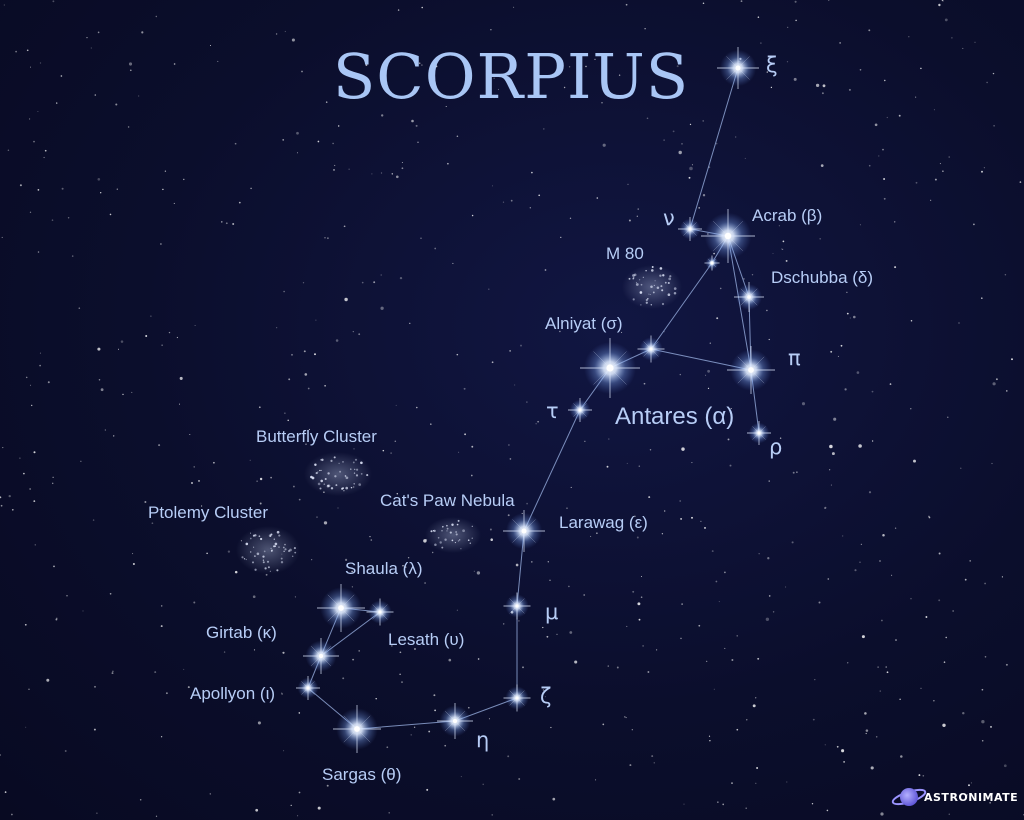 The height and width of the screenshot is (820, 1024). What do you see at coordinates (447, 500) in the screenshot?
I see `label-catspaw-nebula: Cat's Paw Nebula` at bounding box center [447, 500].